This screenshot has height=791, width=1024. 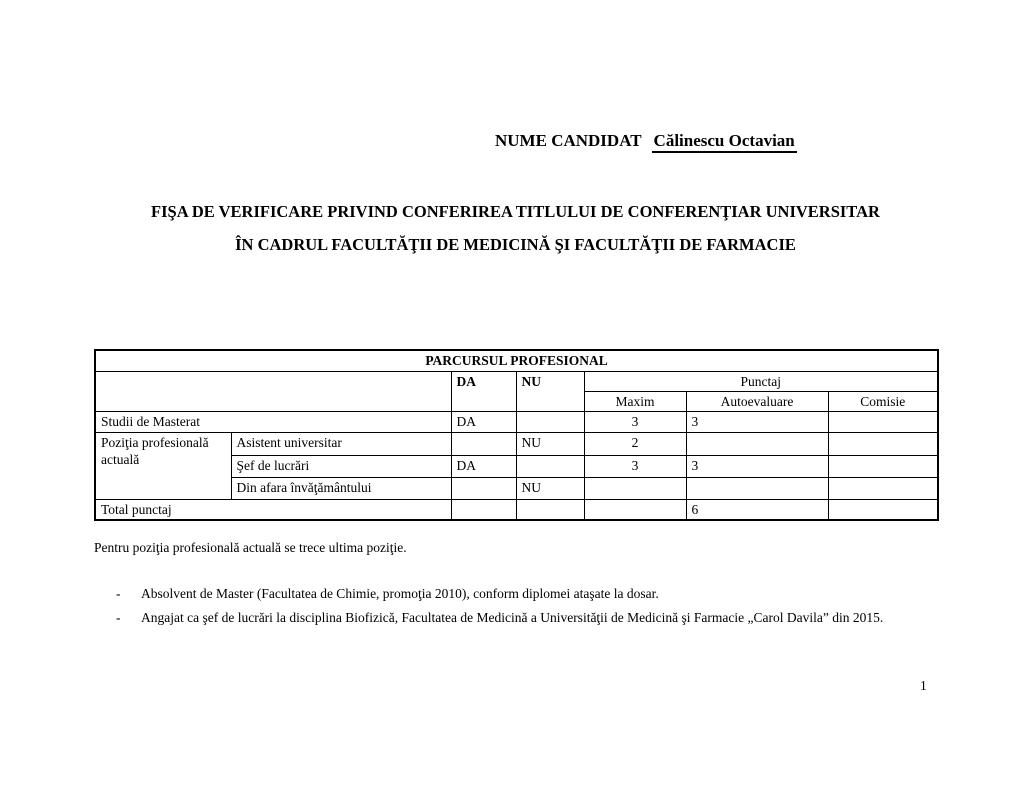 I want to click on header-blank-cell, so click(x=273, y=391).